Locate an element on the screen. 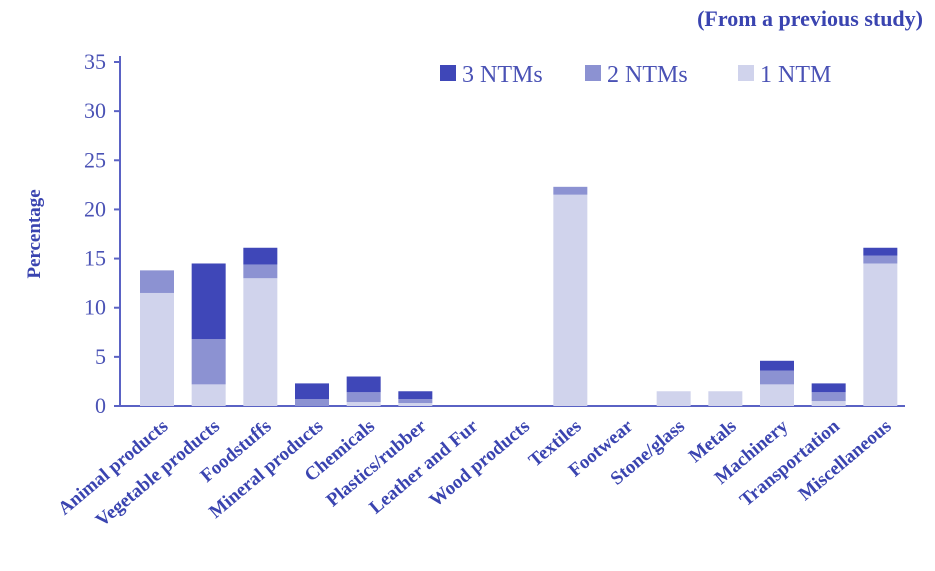 This screenshot has width=935, height=571. legend-label: 3 NTMs is located at coordinates (502, 75).